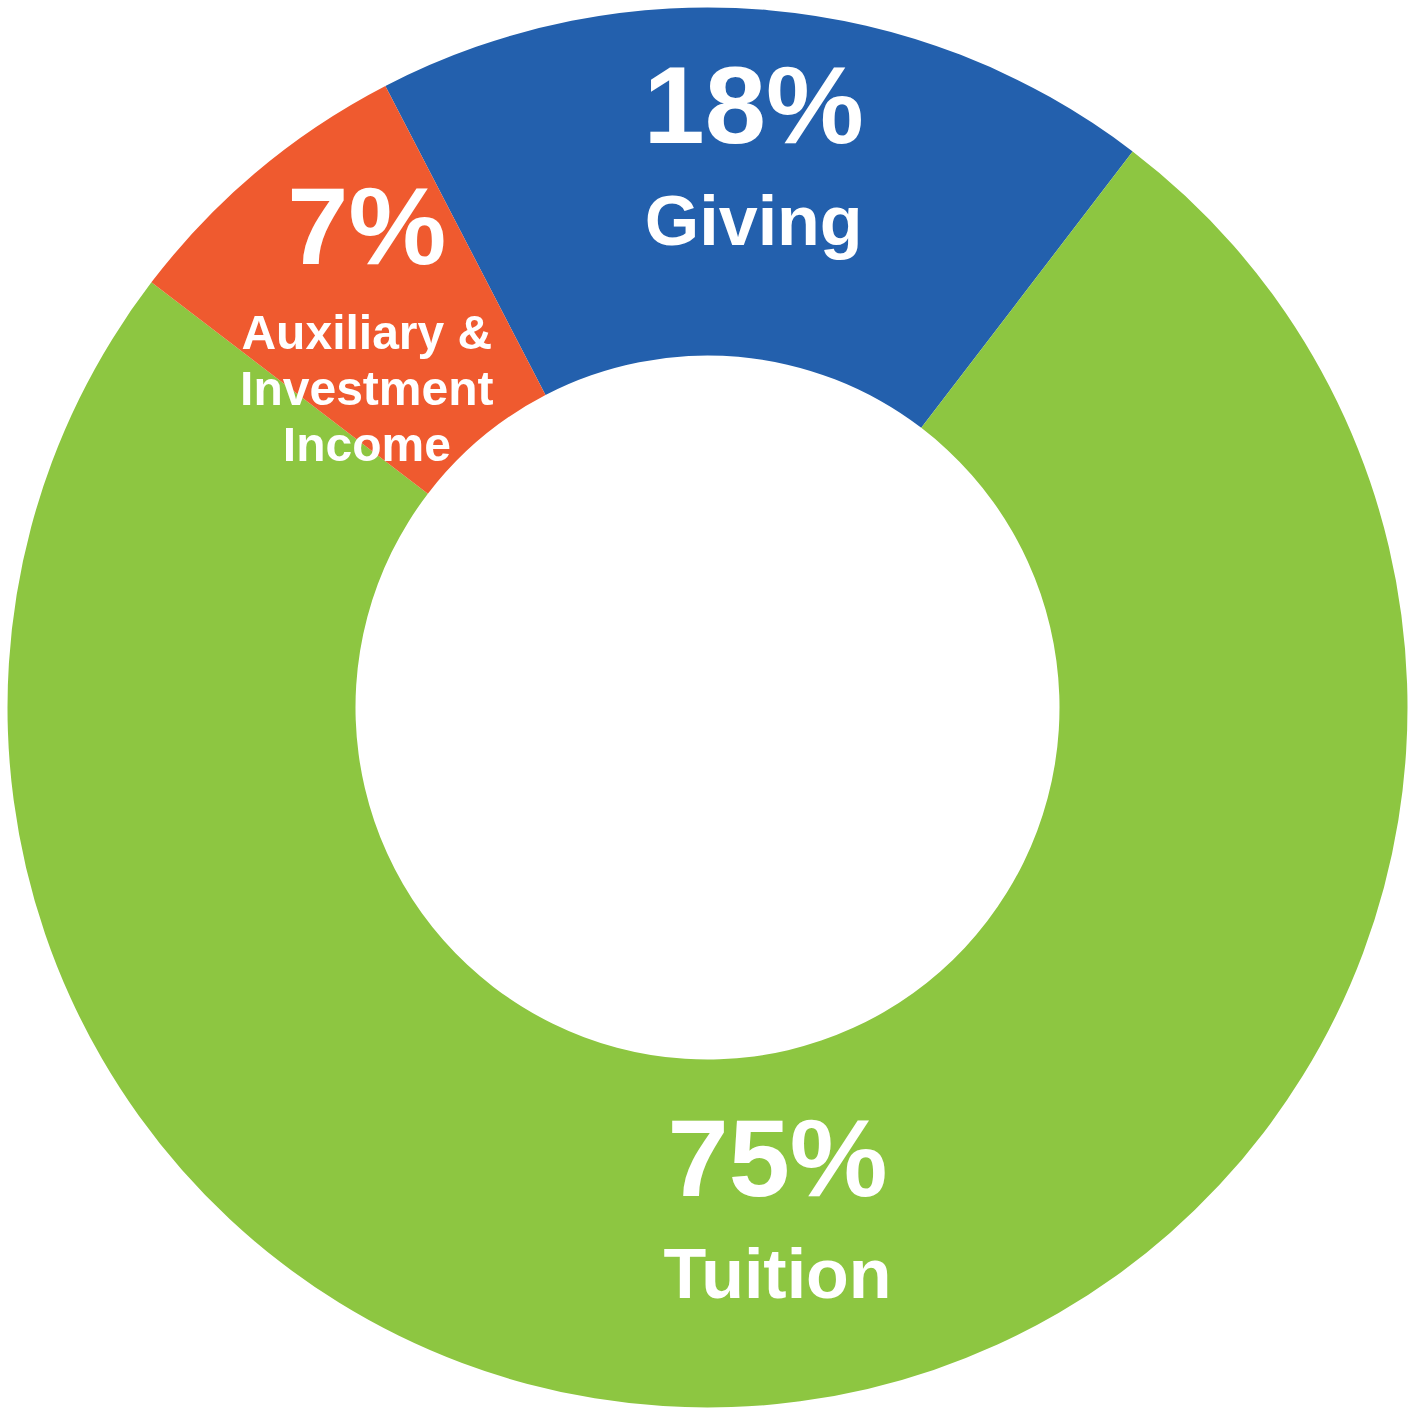 Image resolution: width=1415 pixels, height=1414 pixels. I want to click on slice-label: Auxiliary & Investment Income, so click(367, 389).